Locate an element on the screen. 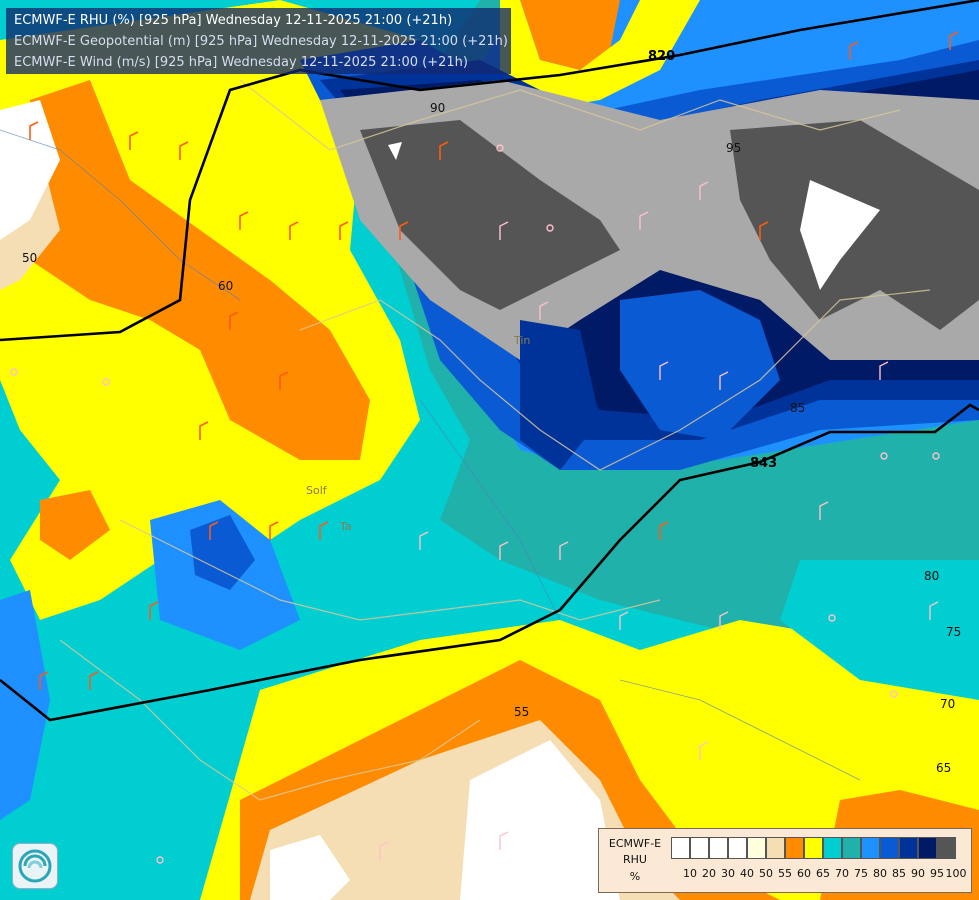  geopotential-label-843: 843 is located at coordinates (763, 463).